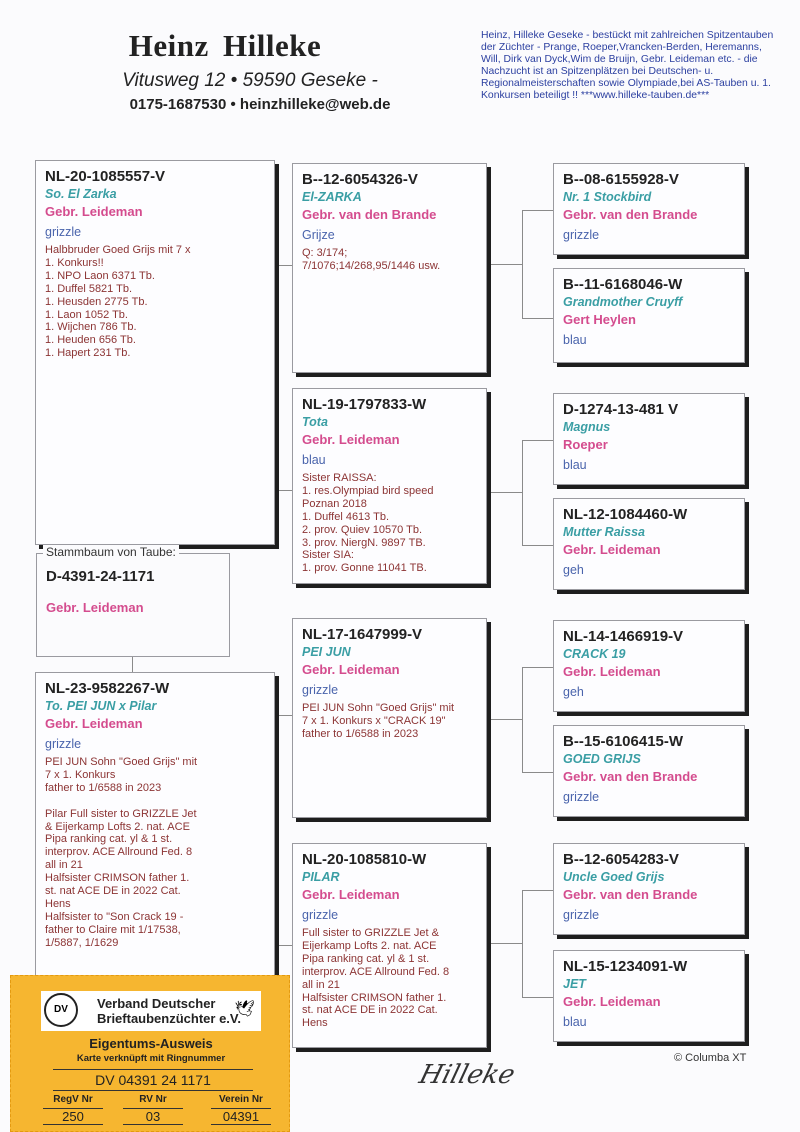 Image resolution: width=800 pixels, height=1132 pixels. What do you see at coordinates (710, 1058) in the screenshot?
I see `copyright: © Columba XT` at bounding box center [710, 1058].